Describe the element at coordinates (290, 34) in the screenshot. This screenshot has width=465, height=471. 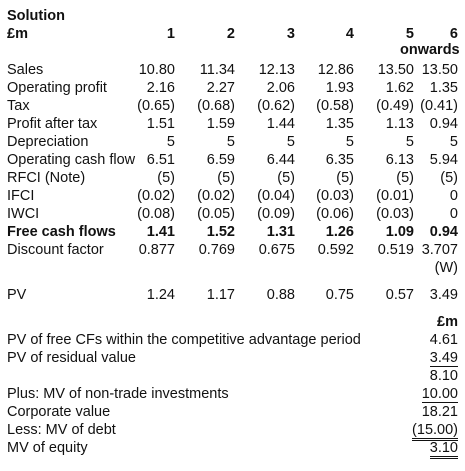
I see `column-header-3: 3` at that location.